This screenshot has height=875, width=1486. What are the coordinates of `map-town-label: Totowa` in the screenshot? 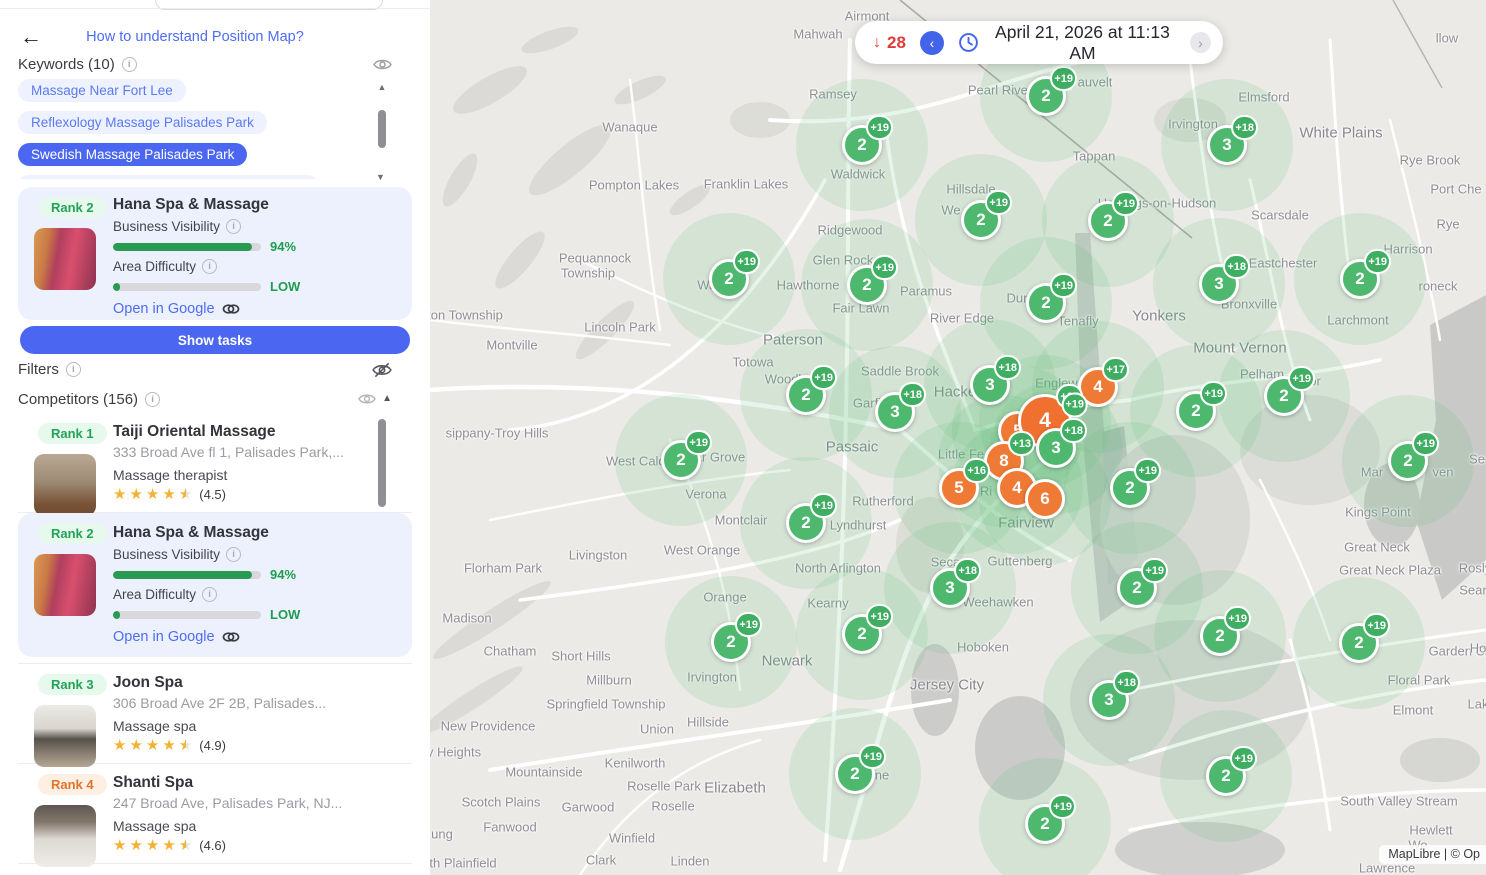 It's located at (753, 362).